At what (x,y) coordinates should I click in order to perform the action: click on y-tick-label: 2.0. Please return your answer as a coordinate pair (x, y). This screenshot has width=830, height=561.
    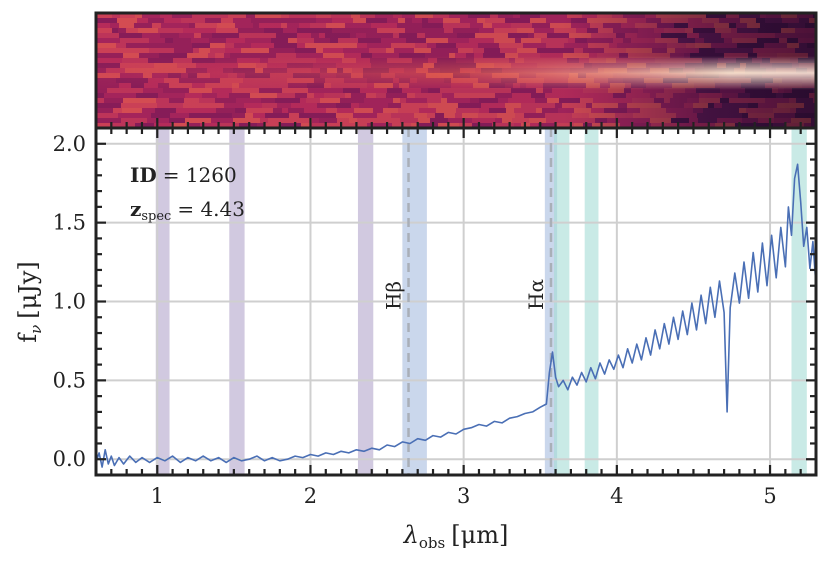
    Looking at the image, I should click on (69, 144).